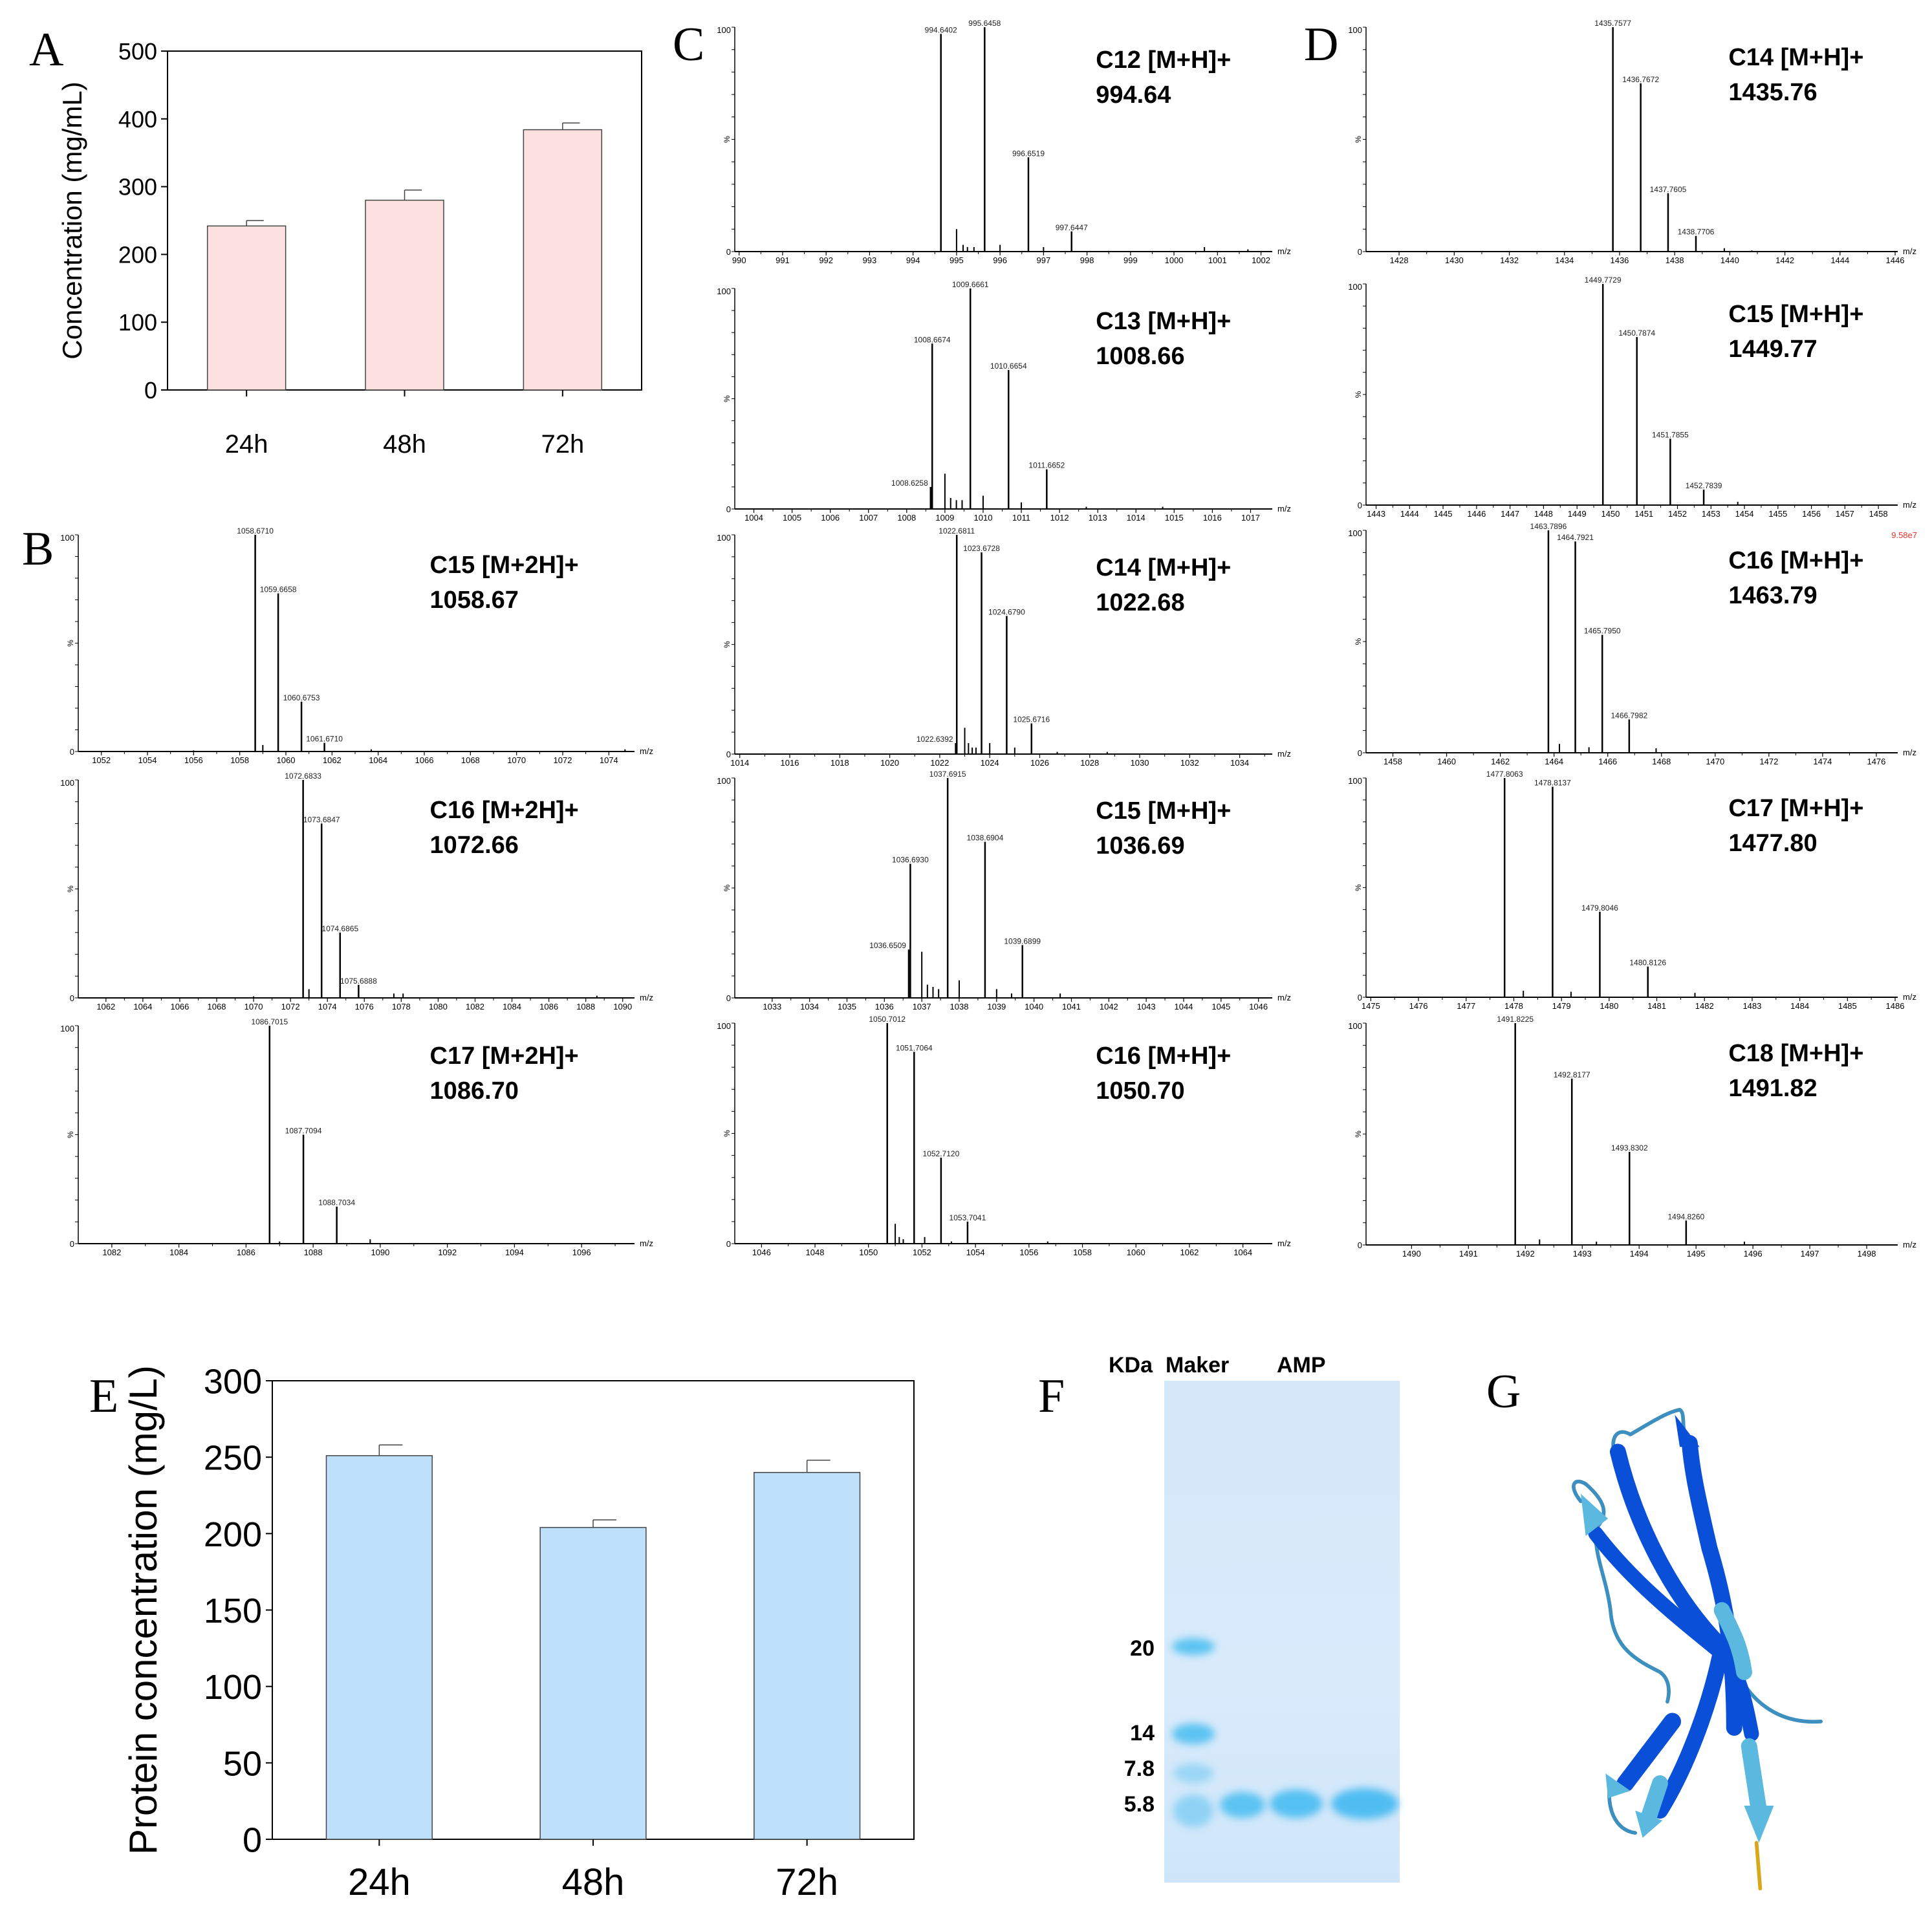  What do you see at coordinates (884, 1006) in the screenshot?
I see `x-tick-label: 1036` at bounding box center [884, 1006].